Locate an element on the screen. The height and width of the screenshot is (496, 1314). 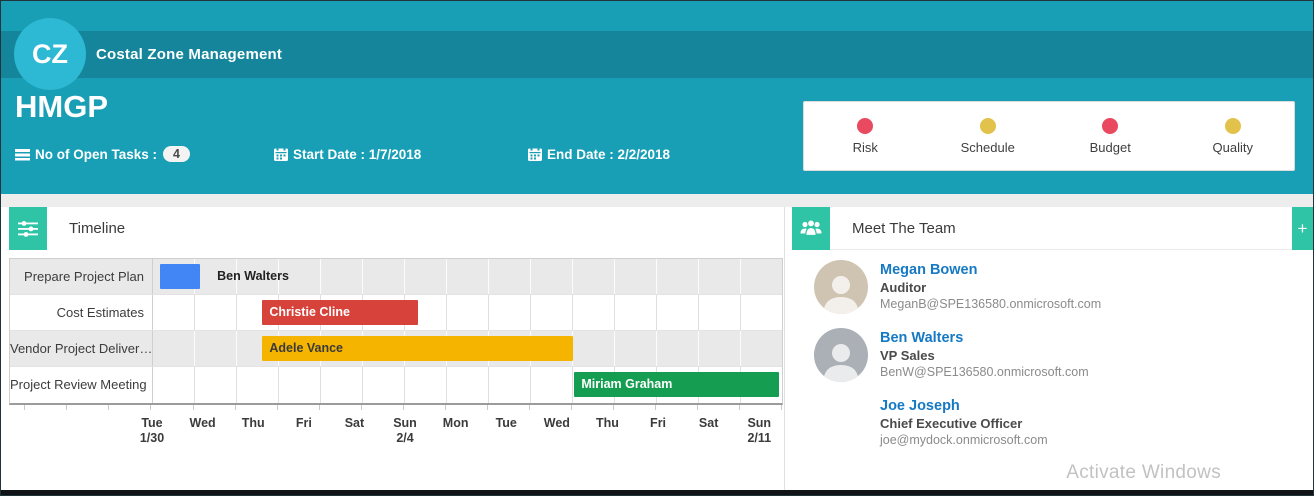
add-member-button: + is located at coordinates (1302, 228).